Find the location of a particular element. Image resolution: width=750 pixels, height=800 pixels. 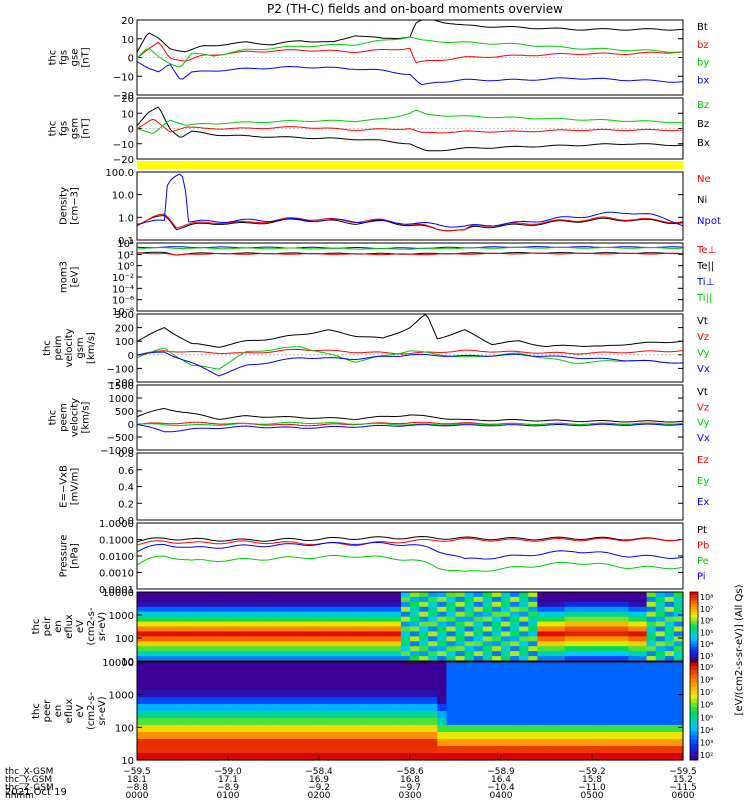

legend-entry: Vx is located at coordinates (703, 438).